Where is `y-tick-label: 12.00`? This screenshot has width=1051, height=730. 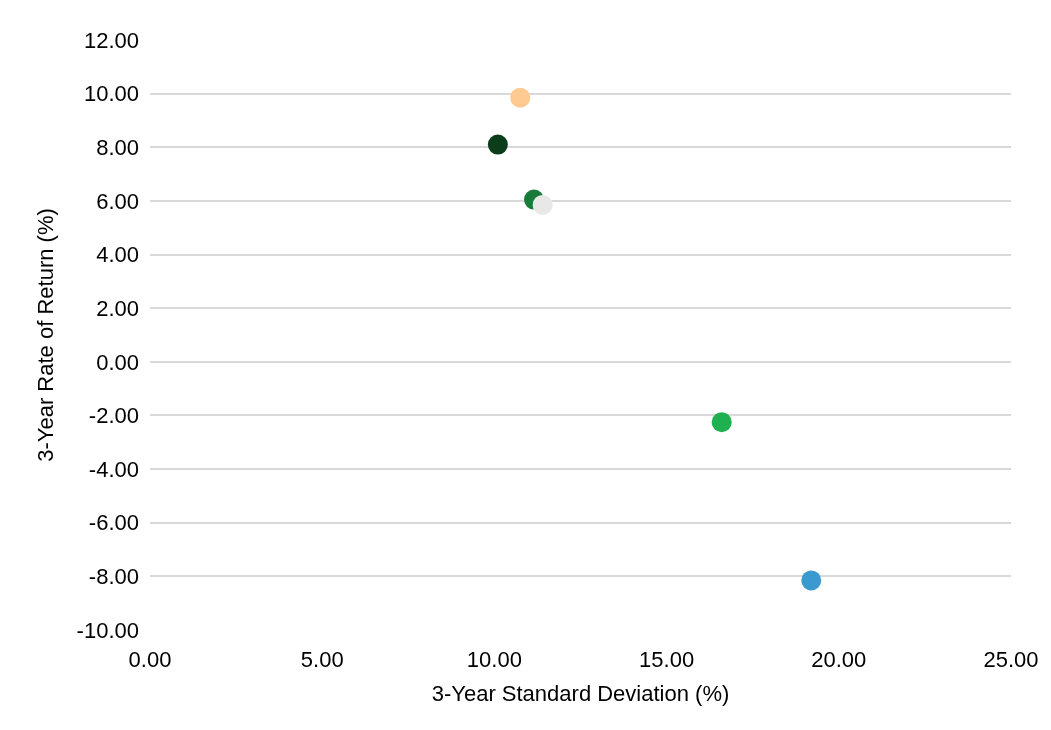
y-tick-label: 12.00 is located at coordinates (111, 40).